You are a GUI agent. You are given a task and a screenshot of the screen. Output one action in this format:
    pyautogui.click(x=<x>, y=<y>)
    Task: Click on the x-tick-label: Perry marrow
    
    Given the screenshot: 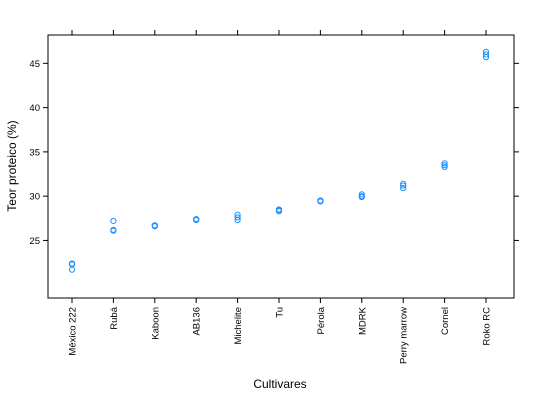 What is the action you would take?
    pyautogui.click(x=404, y=335)
    